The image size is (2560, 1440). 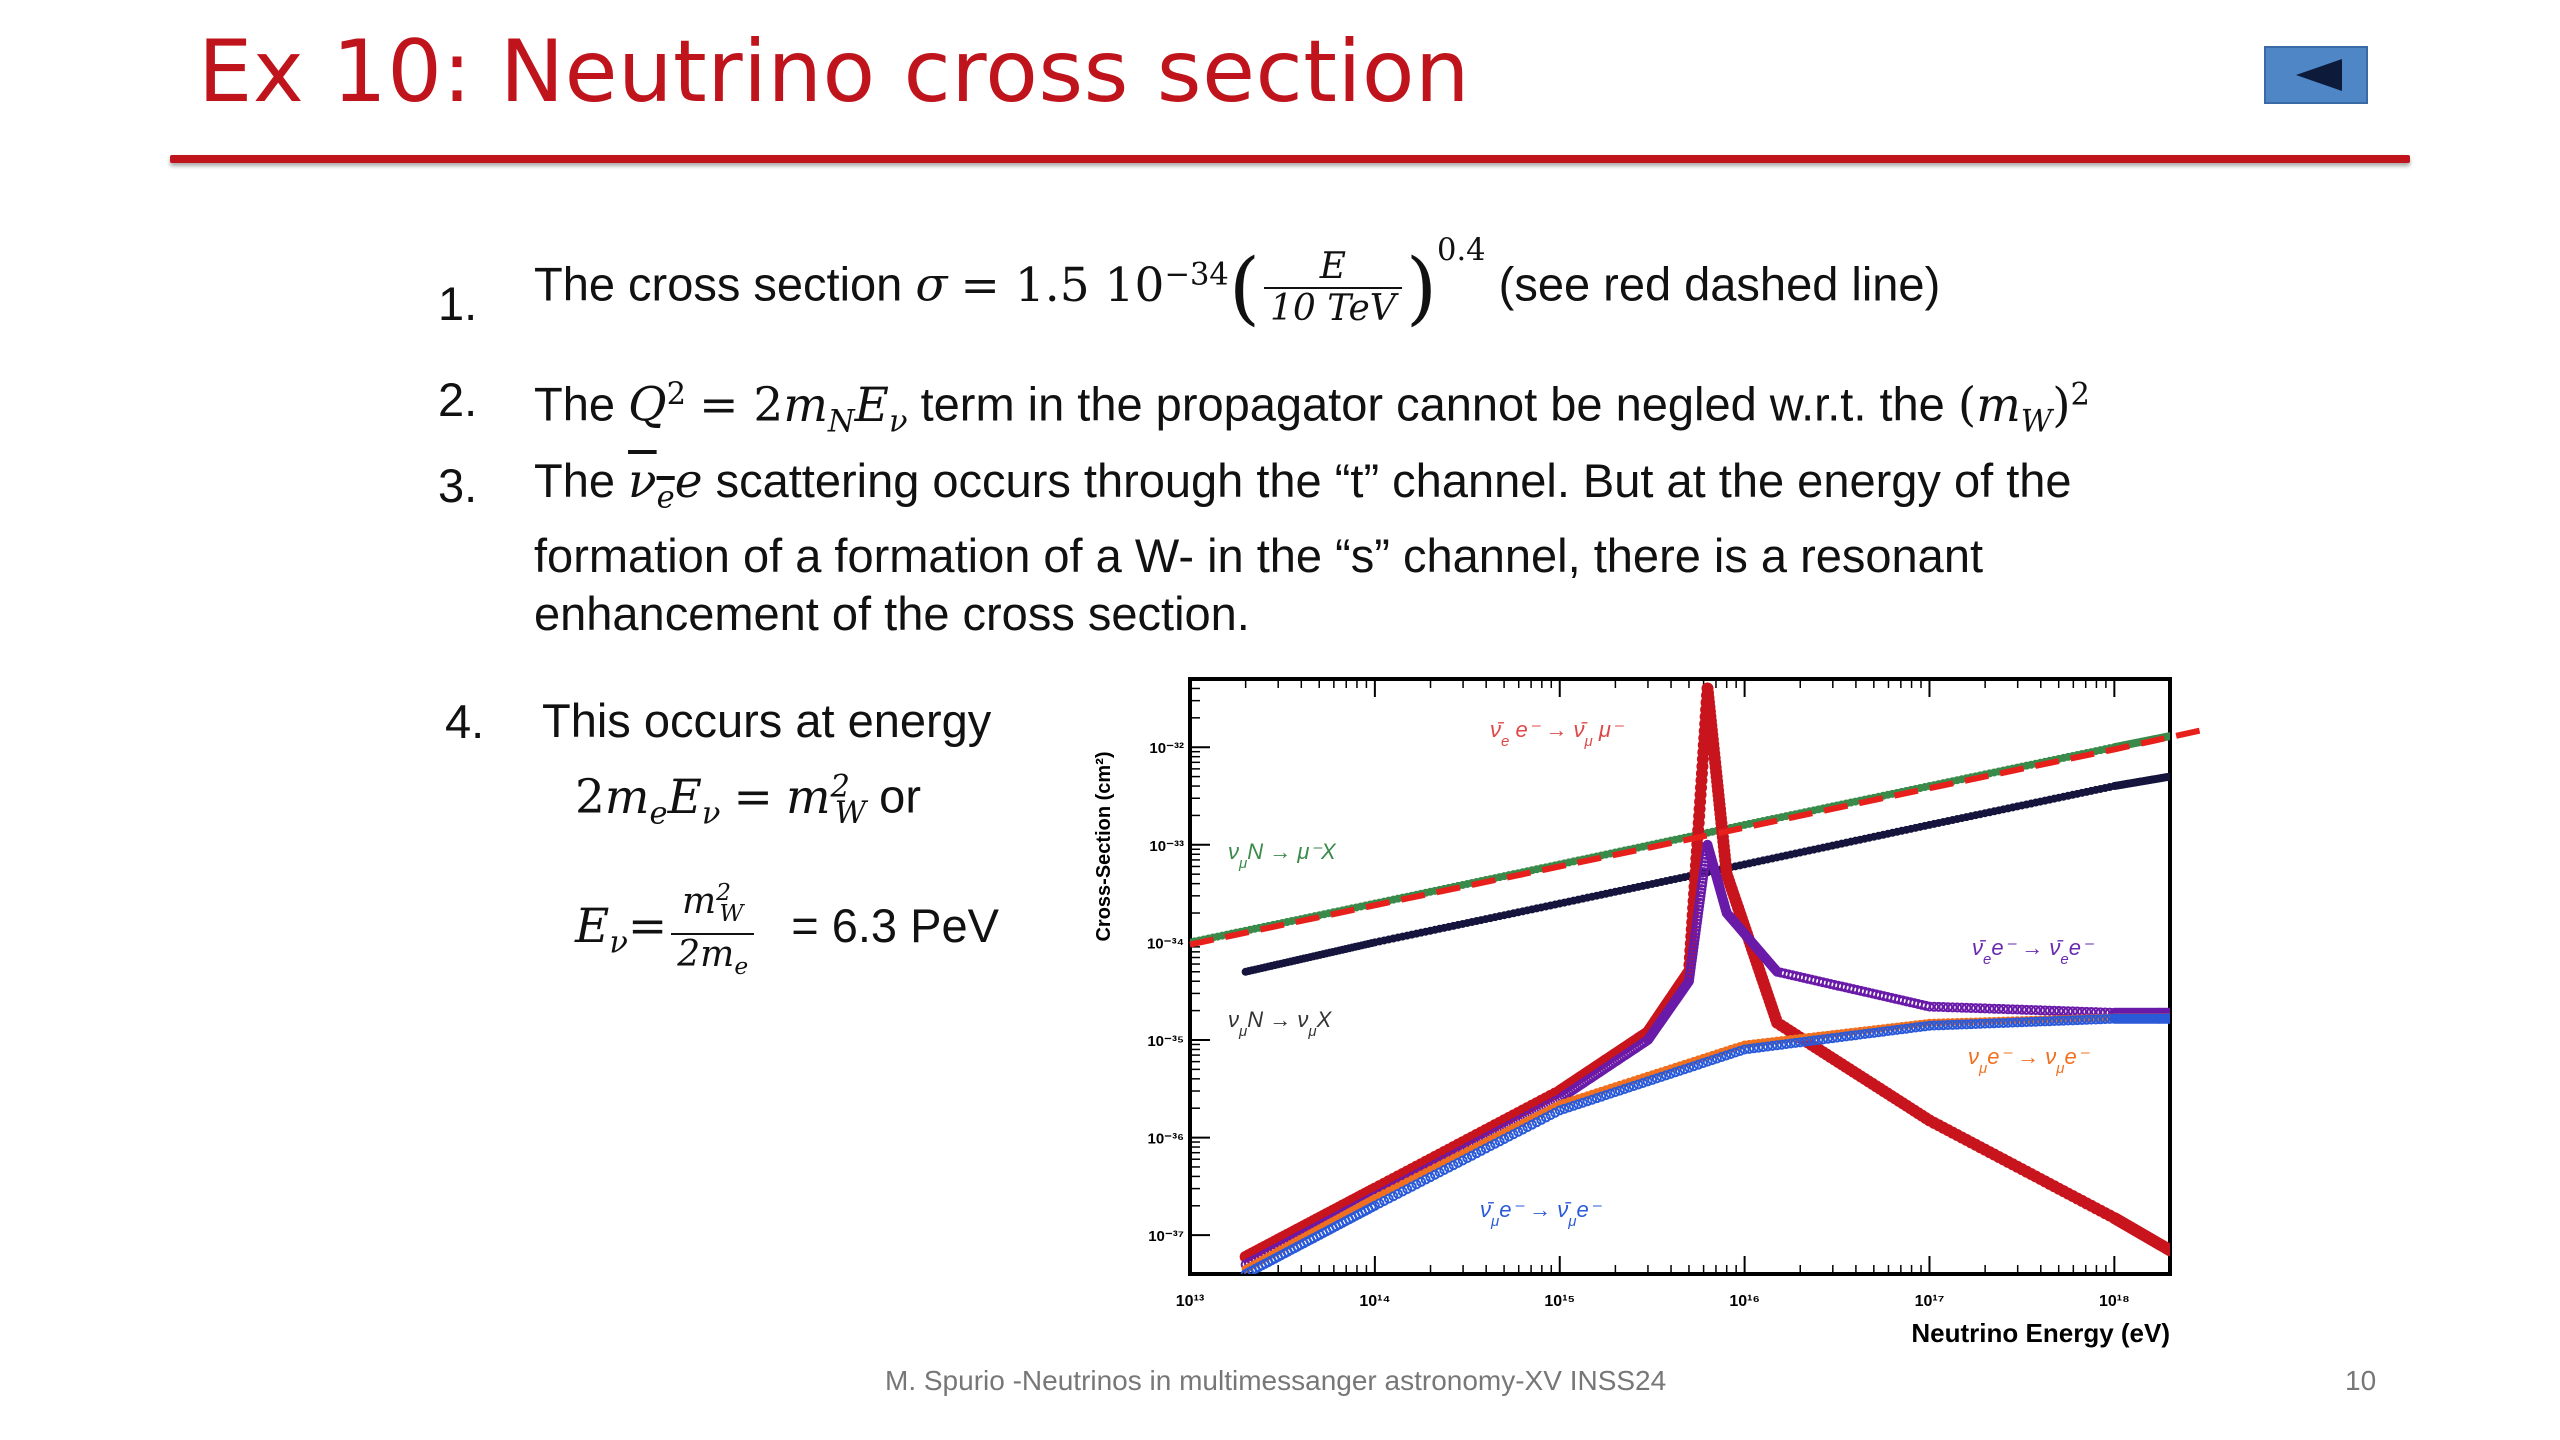 What do you see at coordinates (1374, 1301) in the screenshot?
I see `x-tick-label: 10¹⁴` at bounding box center [1374, 1301].